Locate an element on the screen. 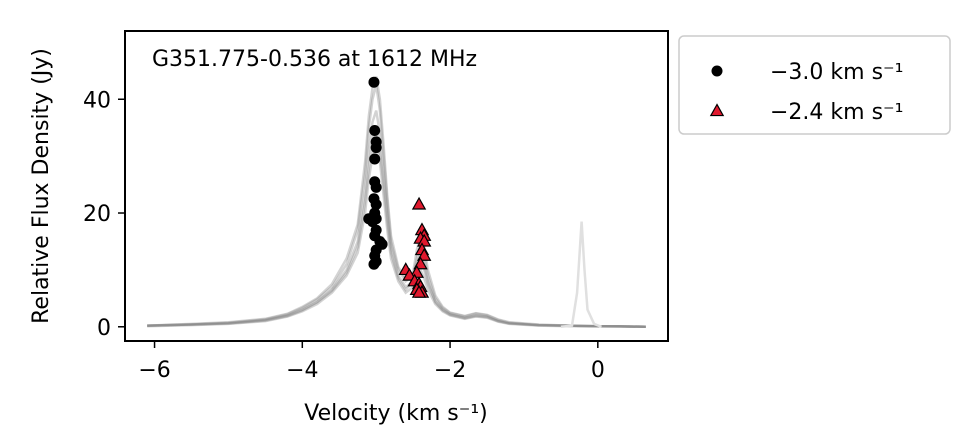 The height and width of the screenshot is (435, 975). y-axis-label: Relative Flux Density (Jy) is located at coordinates (41, 186).